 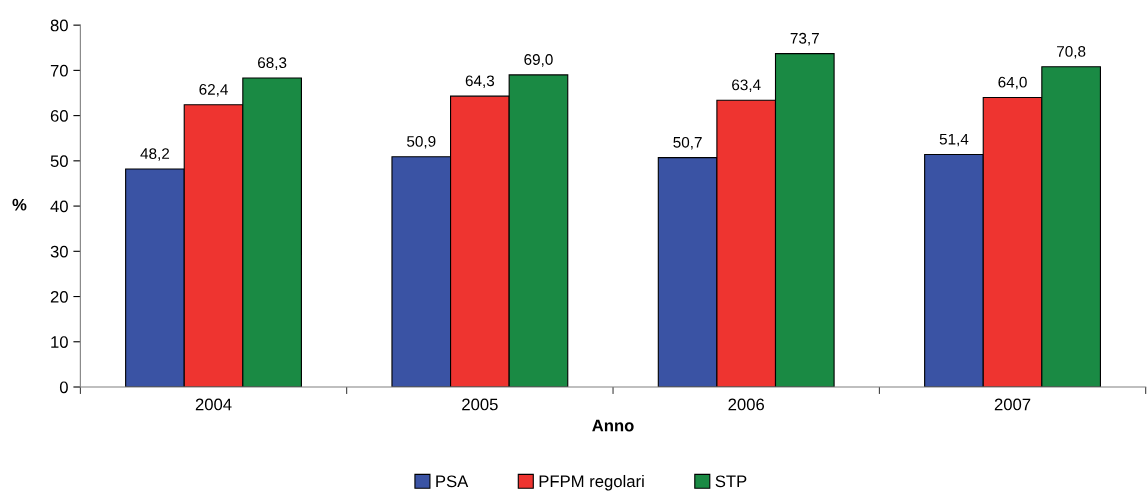 I want to click on legend-label: STP, so click(x=731, y=481).